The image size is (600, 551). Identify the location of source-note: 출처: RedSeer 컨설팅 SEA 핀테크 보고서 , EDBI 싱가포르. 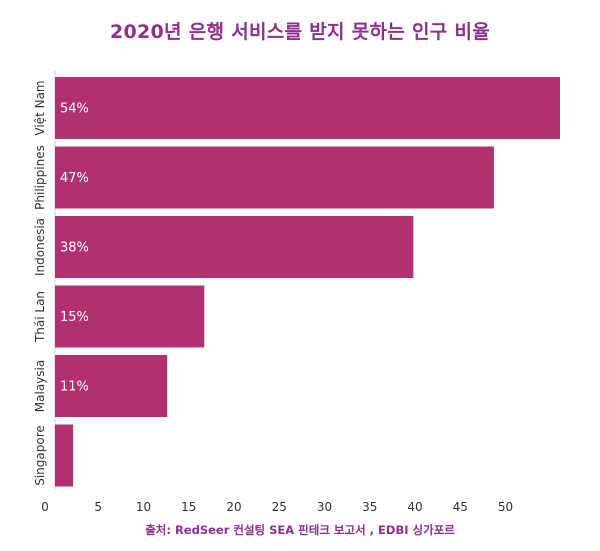
(300, 530).